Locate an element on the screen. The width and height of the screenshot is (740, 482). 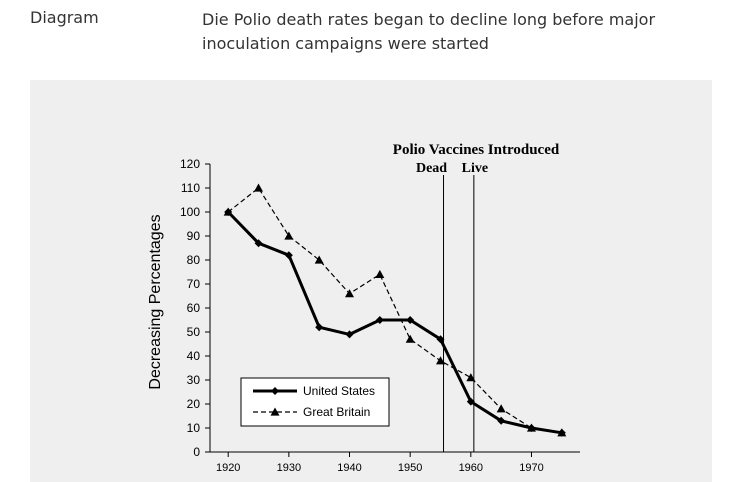
legend-label-great-britain: Great Britain is located at coordinates (336, 412).